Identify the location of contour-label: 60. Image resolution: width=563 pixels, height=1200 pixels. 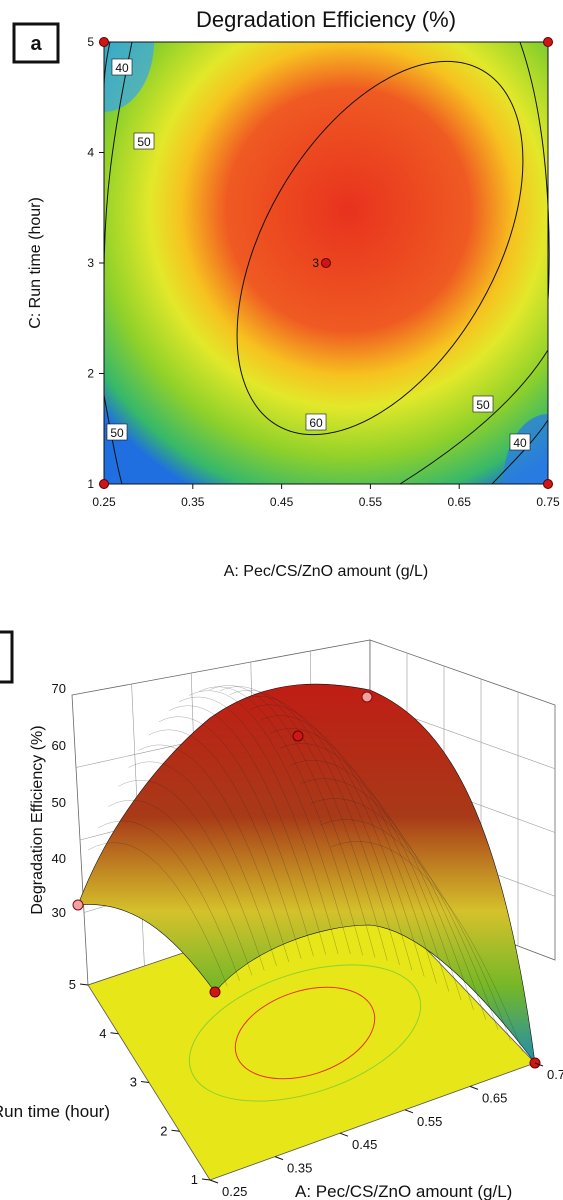
(316, 423).